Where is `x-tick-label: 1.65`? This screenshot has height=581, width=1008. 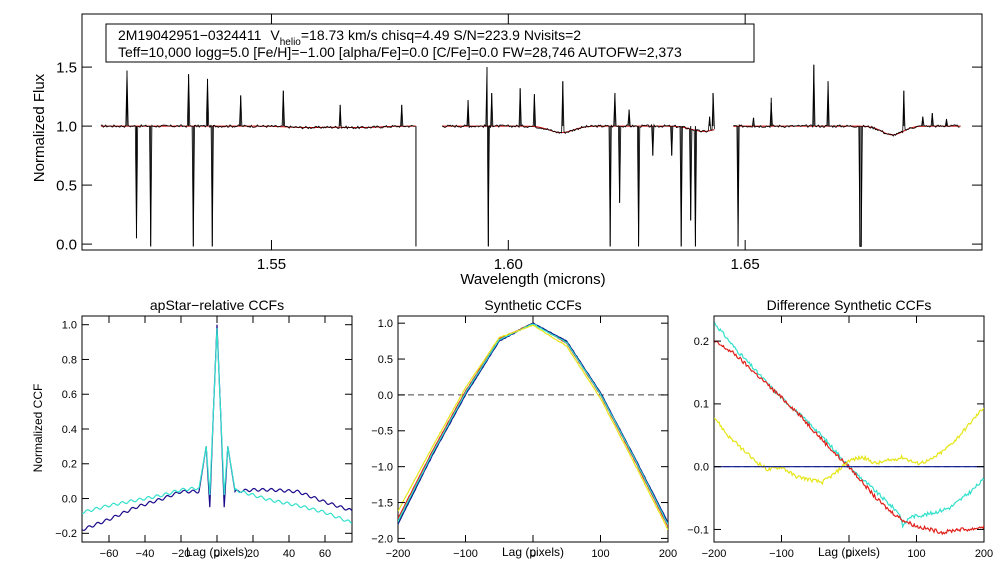 x-tick-label: 1.65 is located at coordinates (745, 264).